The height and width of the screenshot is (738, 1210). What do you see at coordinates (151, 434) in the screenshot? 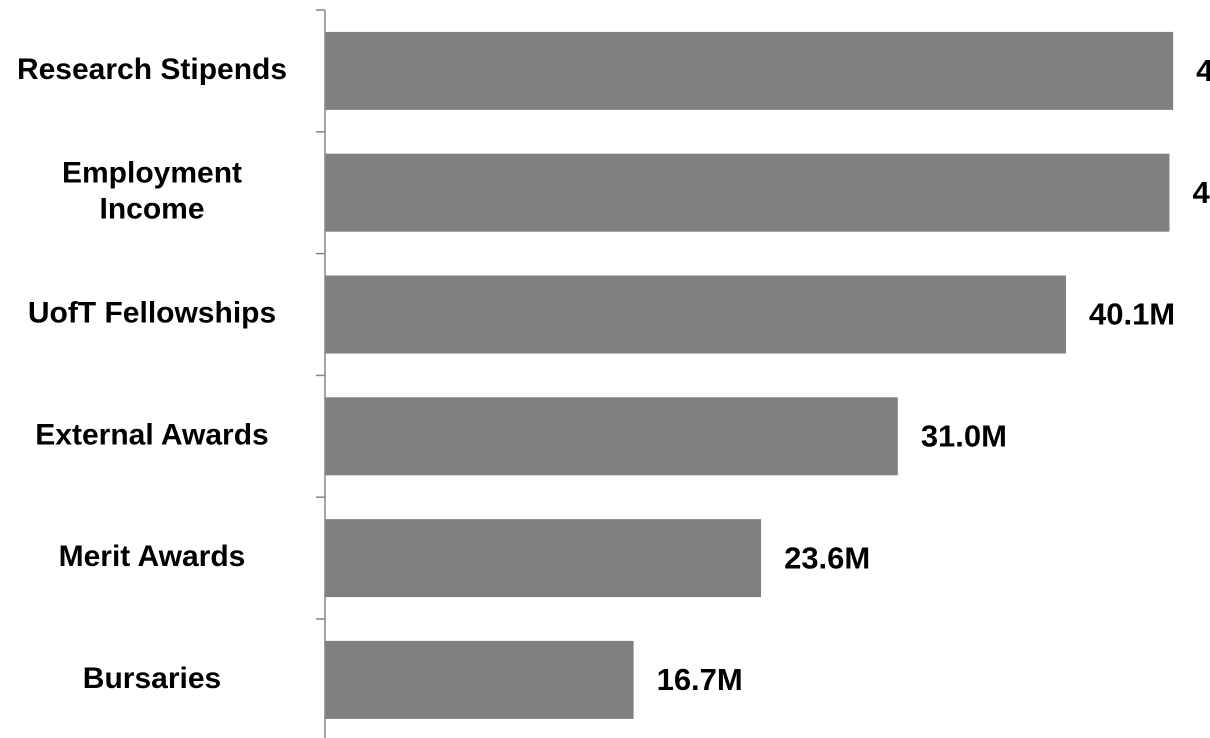
I see `category-label-external-awards: External Awards` at bounding box center [151, 434].